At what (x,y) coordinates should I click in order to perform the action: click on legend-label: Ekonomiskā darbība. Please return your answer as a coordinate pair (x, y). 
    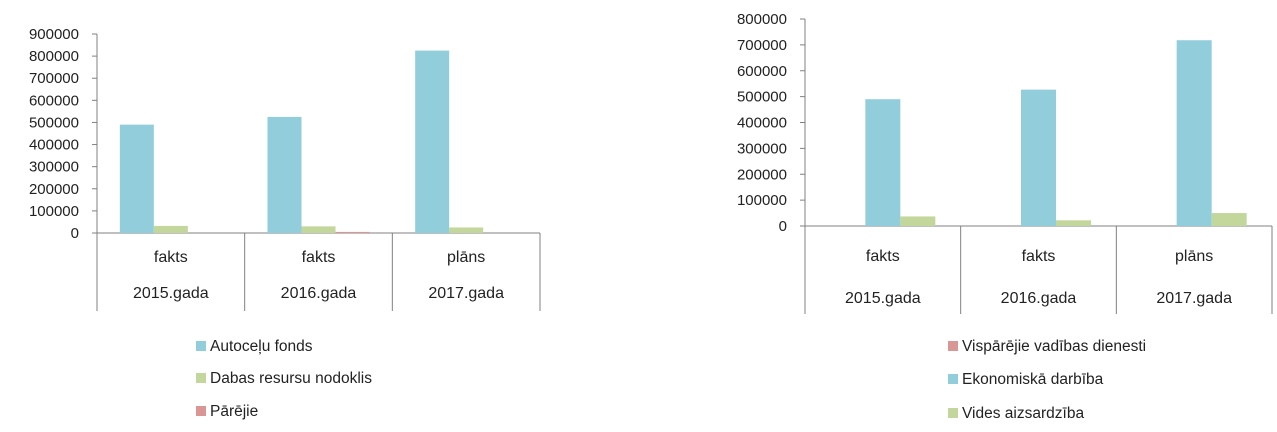
    Looking at the image, I should click on (1033, 379).